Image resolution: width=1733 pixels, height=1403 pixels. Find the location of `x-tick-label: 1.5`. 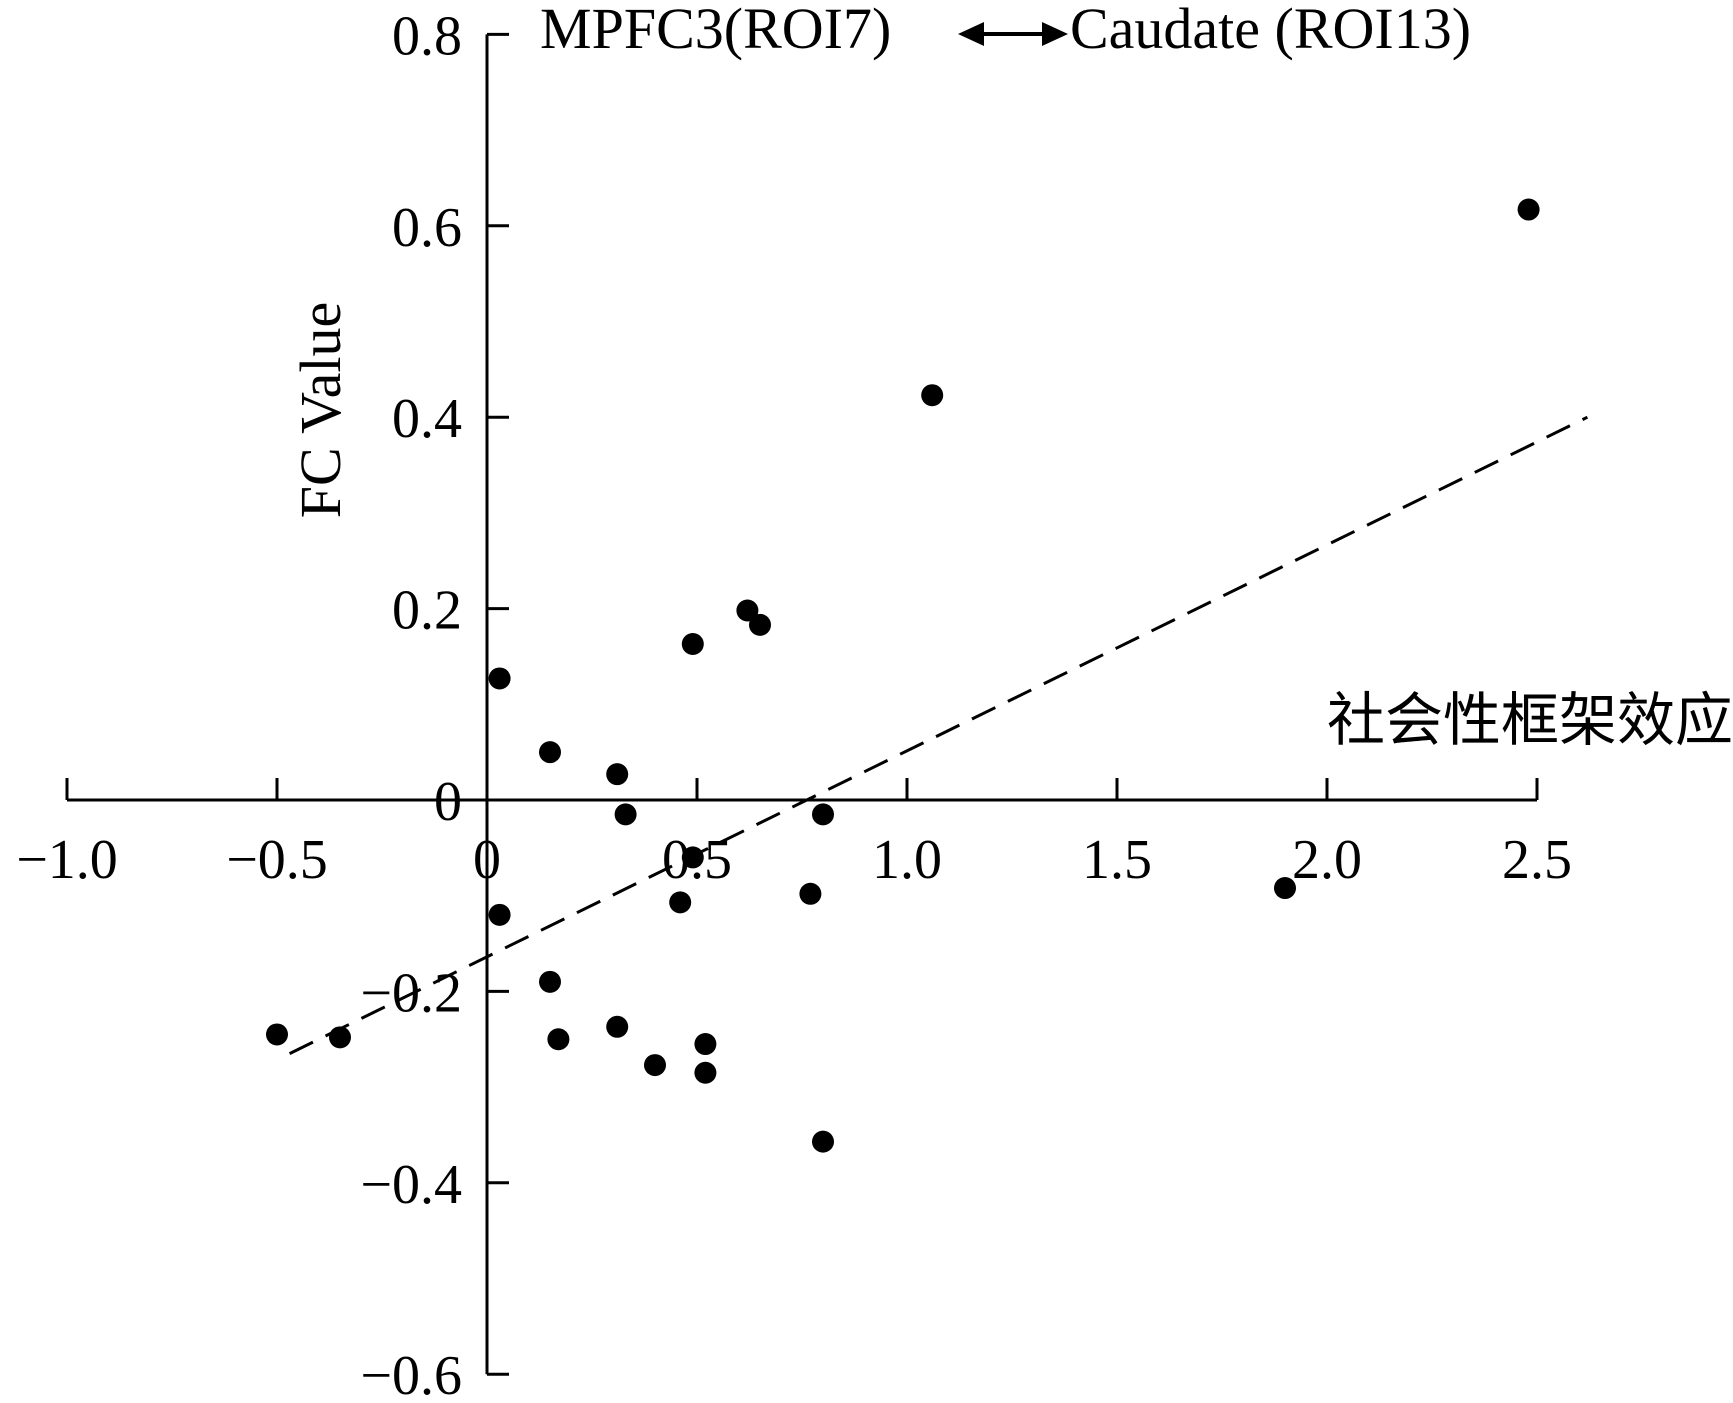

x-tick-label: 1.5 is located at coordinates (1117, 860).